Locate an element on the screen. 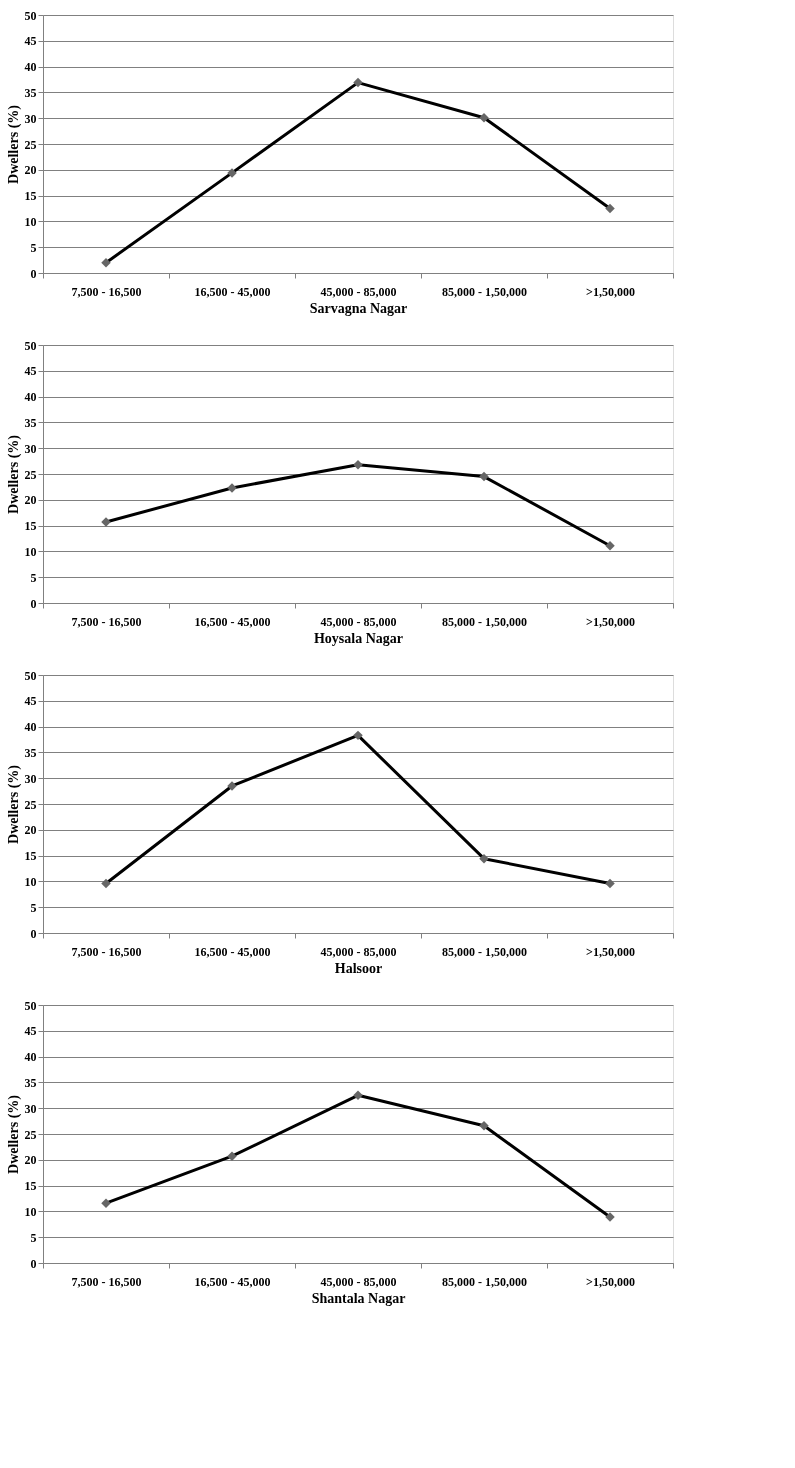 This screenshot has width=795, height=1468. x-axis-title: Halsoor is located at coordinates (358, 968).